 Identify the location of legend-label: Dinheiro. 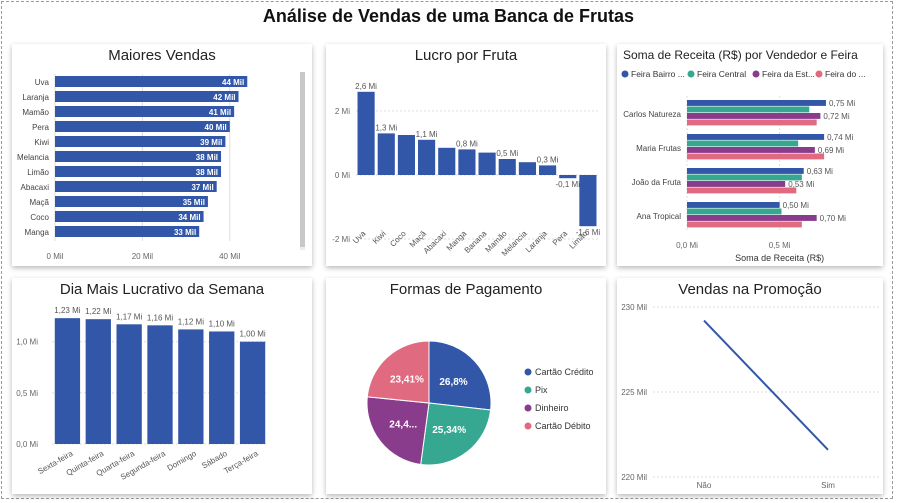
(552, 408).